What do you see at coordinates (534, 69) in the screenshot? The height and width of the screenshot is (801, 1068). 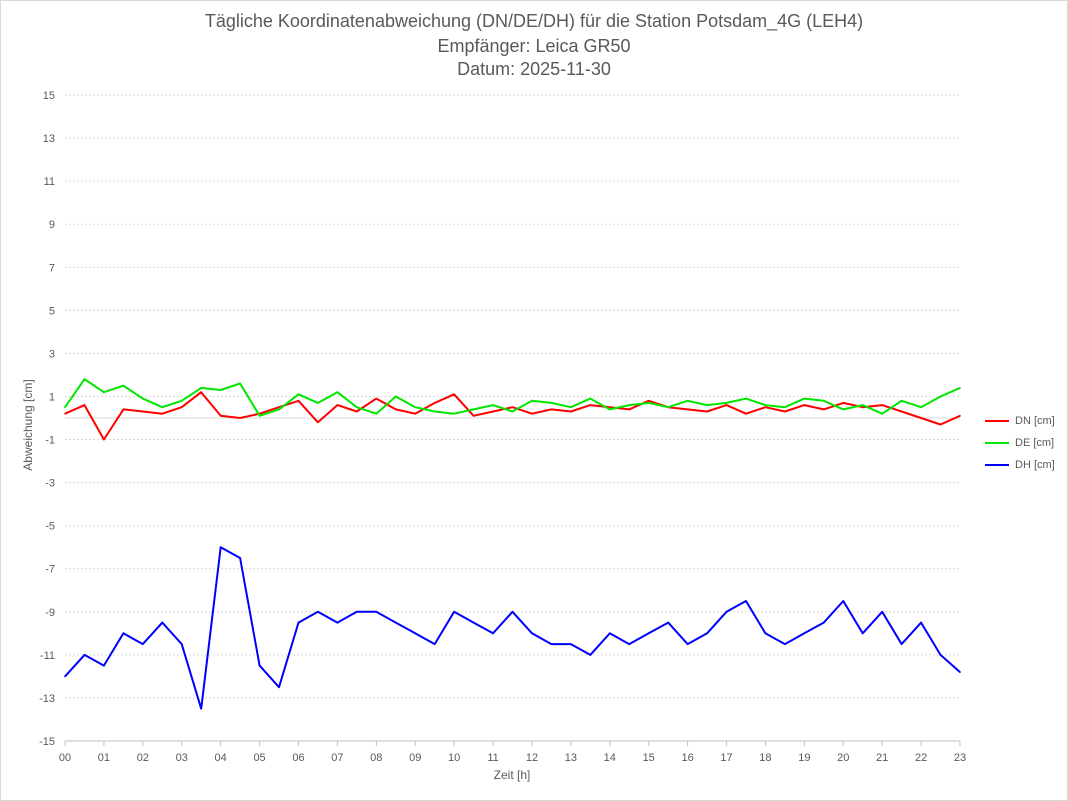 I see `chart-subtitle-date: Datum: 2025-11-30` at bounding box center [534, 69].